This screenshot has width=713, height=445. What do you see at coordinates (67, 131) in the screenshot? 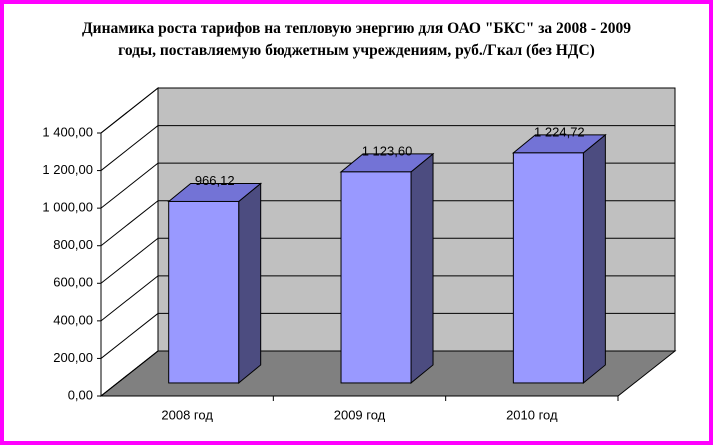
I see `y-tick-label: 1 400,00` at bounding box center [67, 131].